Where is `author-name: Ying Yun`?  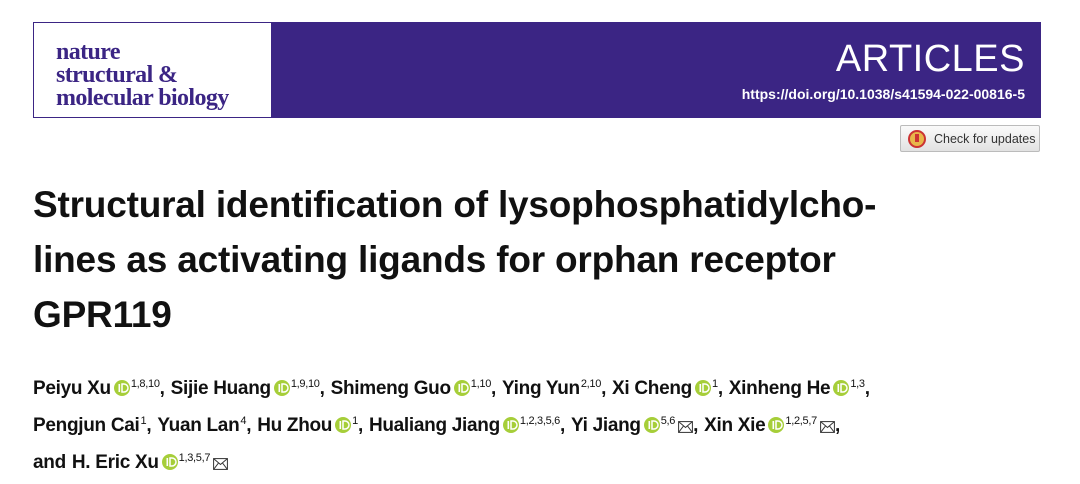
author-name: Ying Yun is located at coordinates (541, 388).